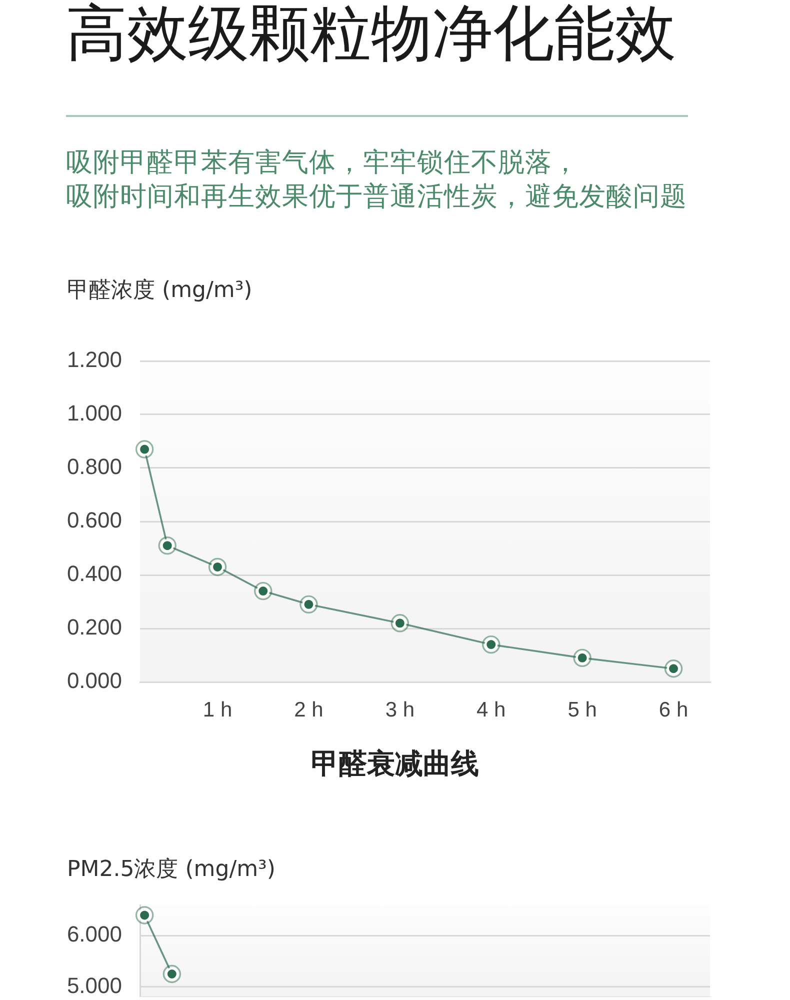 Image resolution: width=790 pixels, height=1000 pixels. I want to click on x-tick-label: 1 h, so click(217, 710).